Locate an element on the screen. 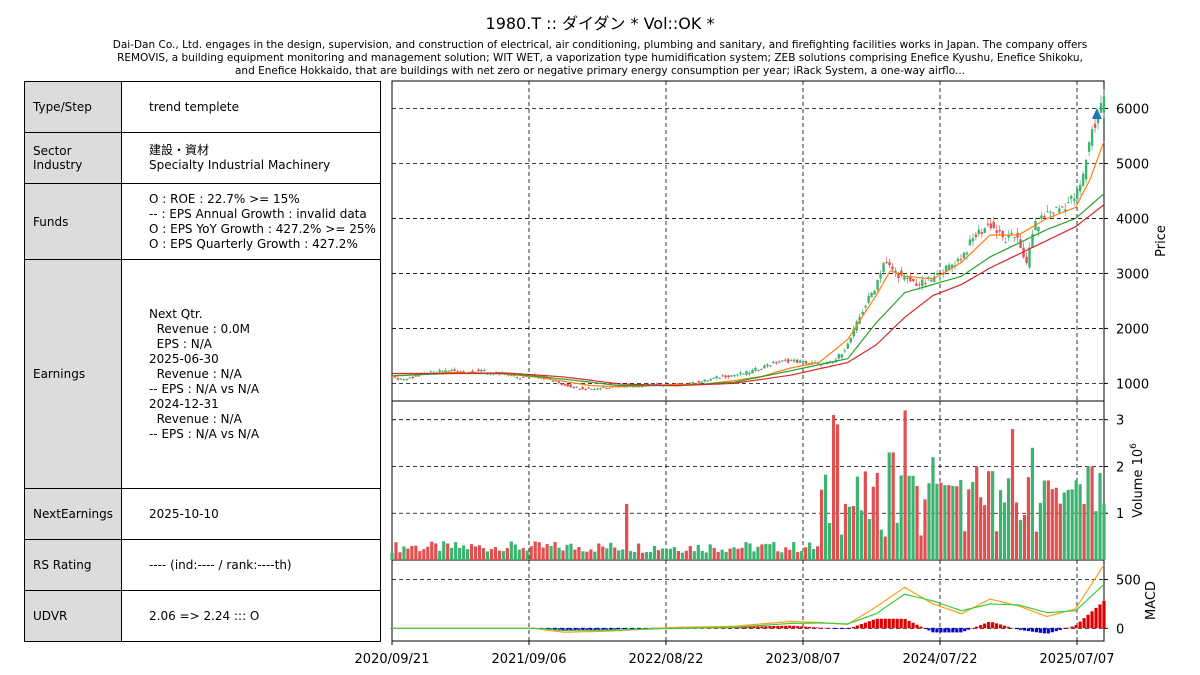  x-tick-label: 2020/09/21 is located at coordinates (392, 659).